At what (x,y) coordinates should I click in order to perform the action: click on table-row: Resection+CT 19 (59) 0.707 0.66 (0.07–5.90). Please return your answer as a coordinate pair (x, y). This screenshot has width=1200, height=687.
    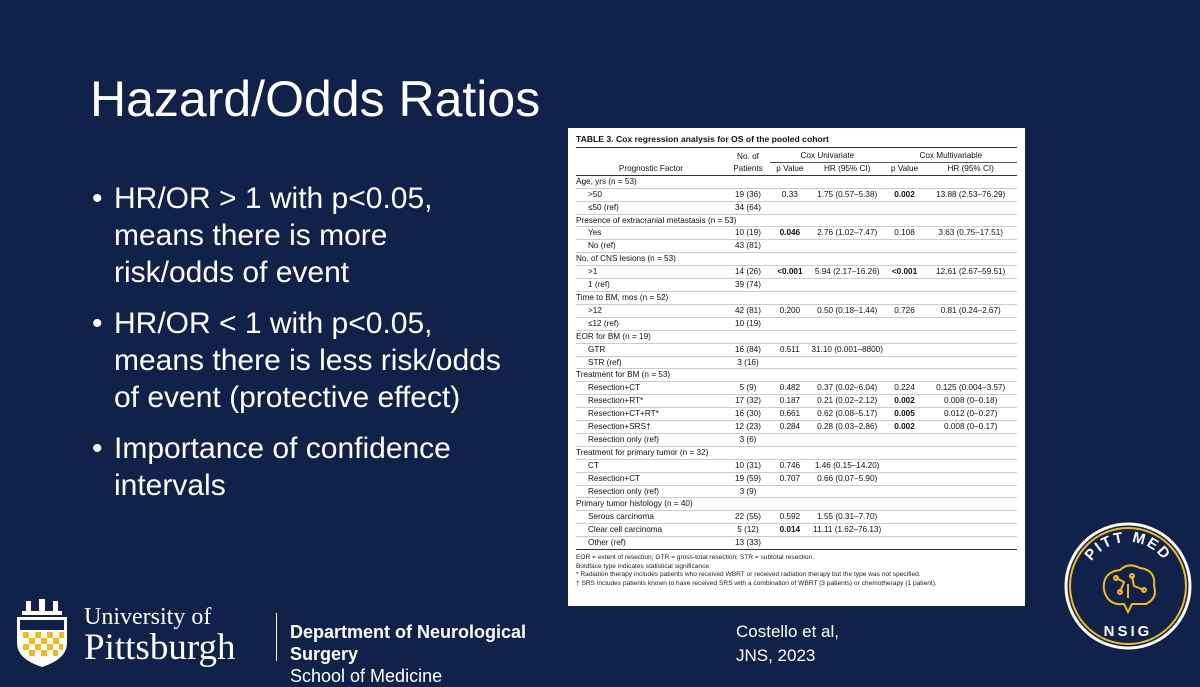
    Looking at the image, I should click on (796, 479).